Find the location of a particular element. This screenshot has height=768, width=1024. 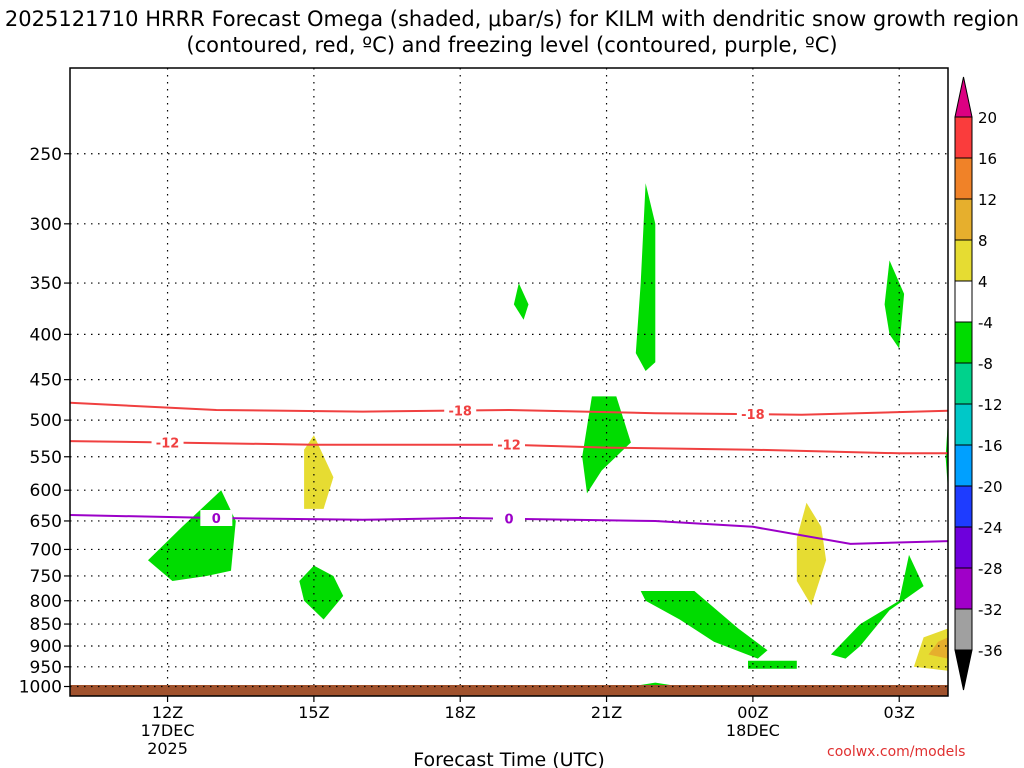

ytick-label-600: 600 is located at coordinates (46, 491).